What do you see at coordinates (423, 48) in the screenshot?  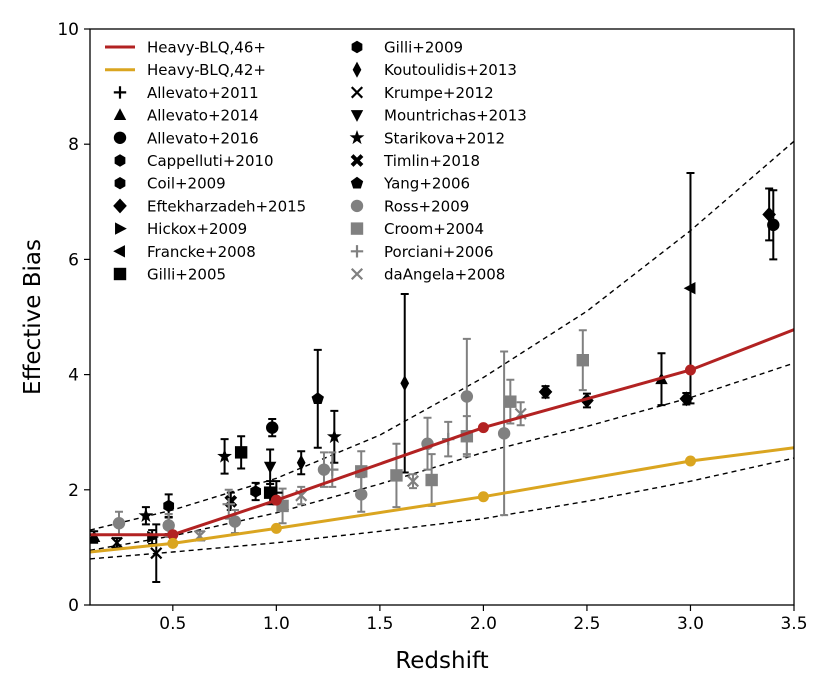 I see `legend-gilli-2009-label: Gilli+2009` at bounding box center [423, 48].